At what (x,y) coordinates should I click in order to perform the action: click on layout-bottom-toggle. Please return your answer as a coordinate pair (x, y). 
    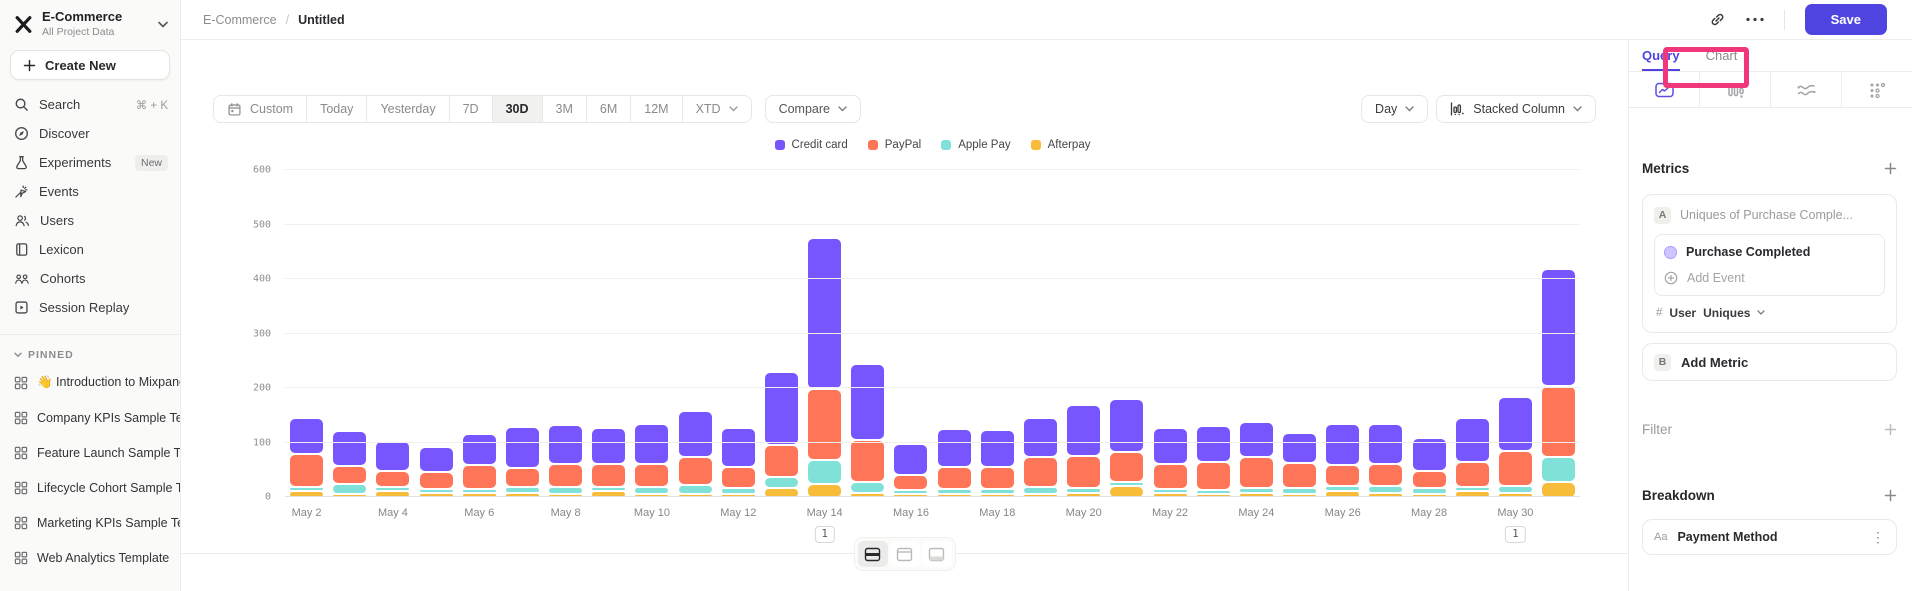
    Looking at the image, I should click on (936, 554).